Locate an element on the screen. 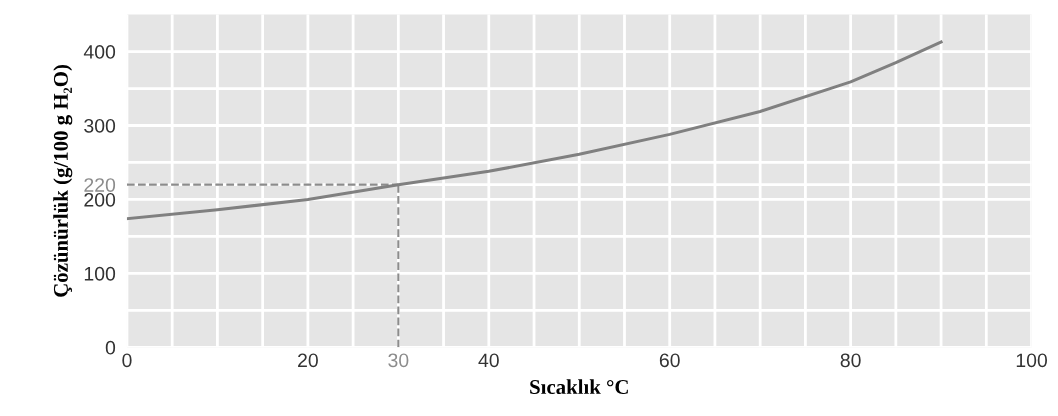 The height and width of the screenshot is (416, 1058). x-tick-label: 20 is located at coordinates (308, 360).